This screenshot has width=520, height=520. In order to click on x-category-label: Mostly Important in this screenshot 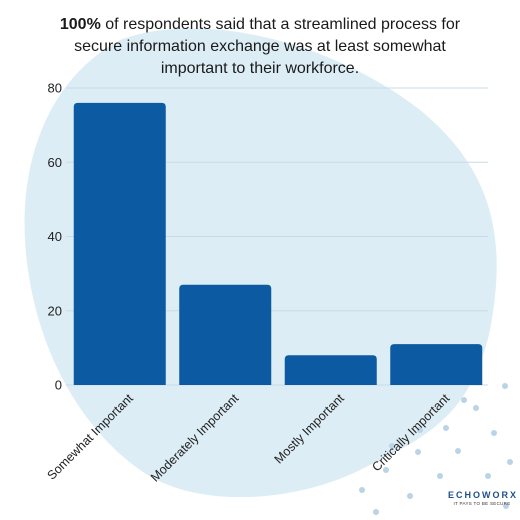, I will do `click(310, 429)`.